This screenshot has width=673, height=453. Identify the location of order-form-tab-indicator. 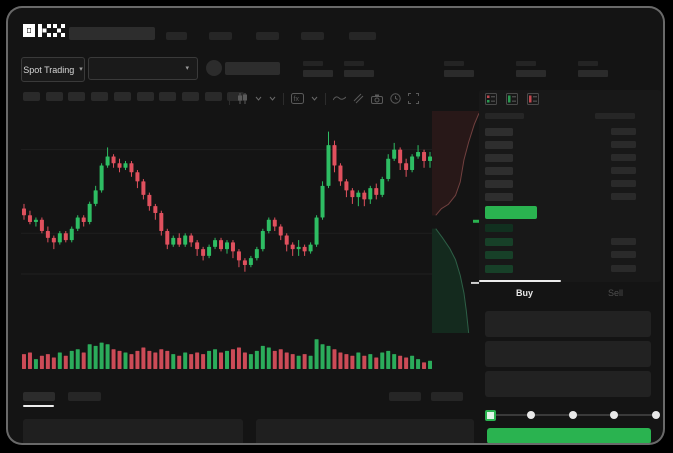
(520, 281).